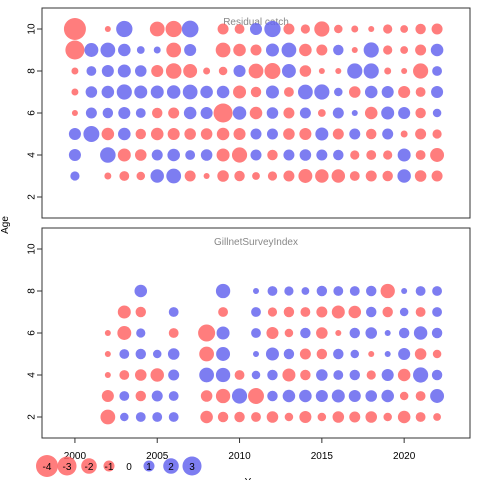  I want to click on x-axis-label: Y, so click(248, 478).